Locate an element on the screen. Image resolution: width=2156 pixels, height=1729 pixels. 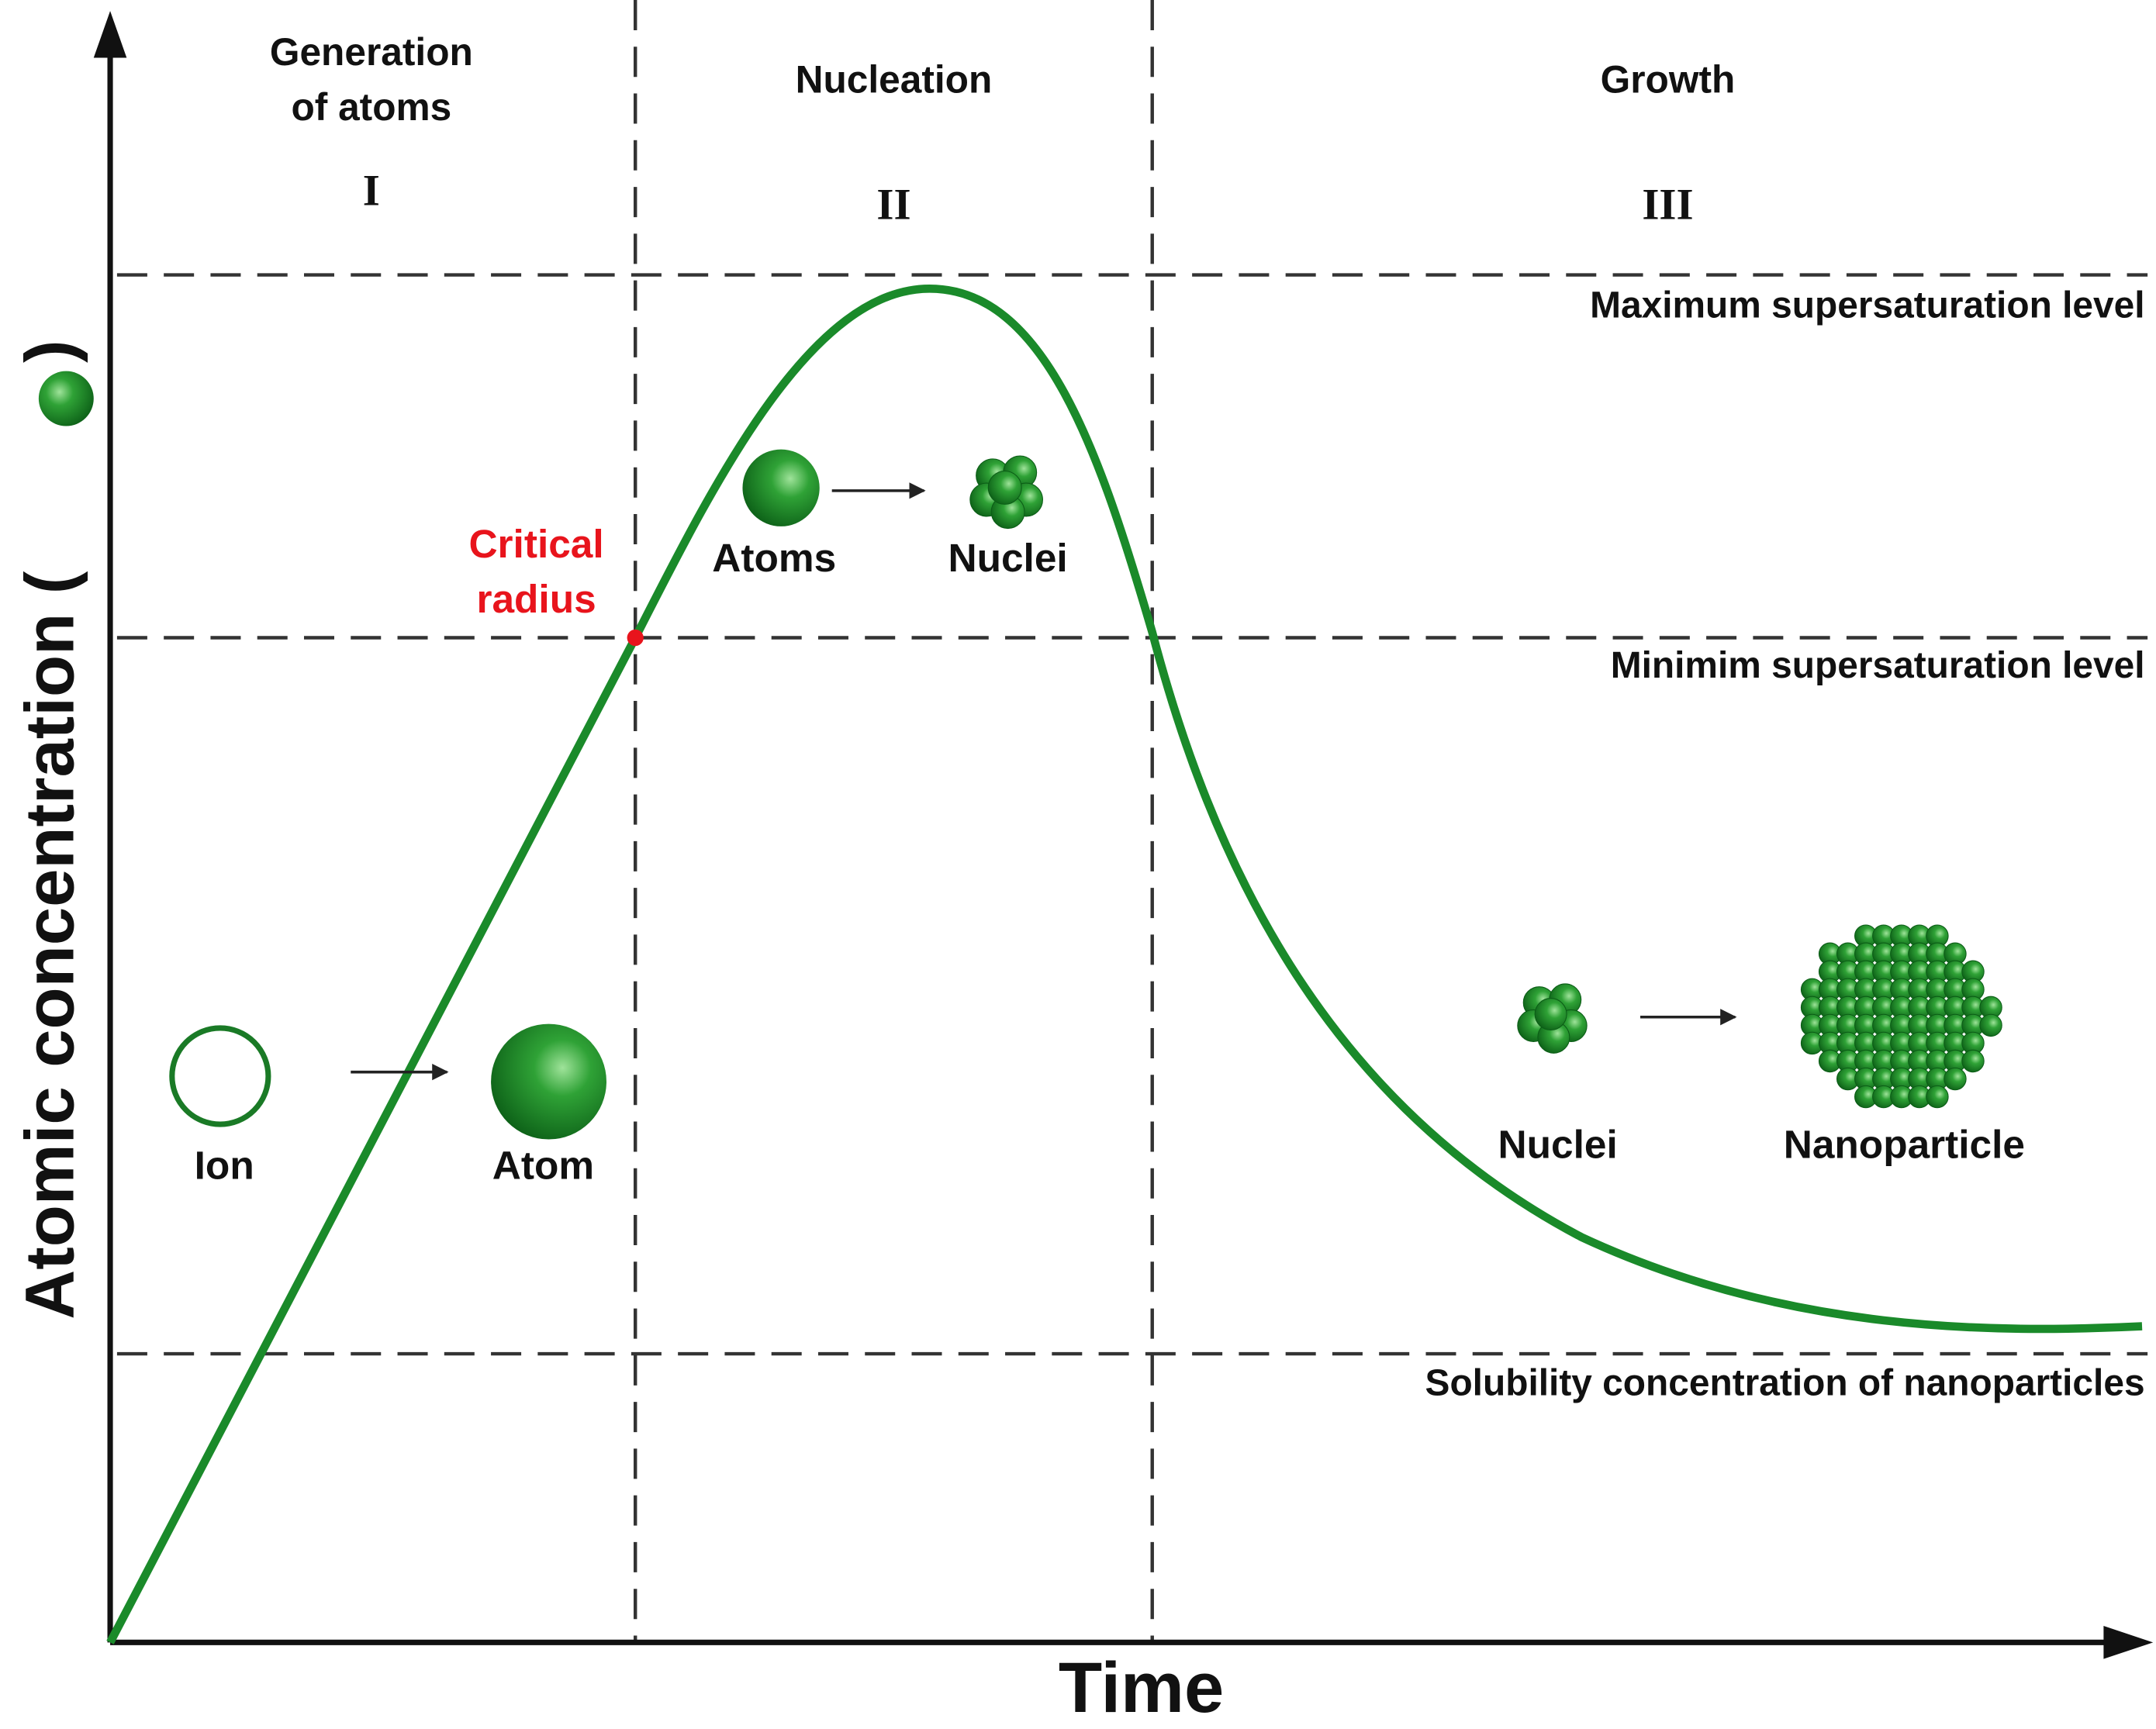
stage-numeral: I is located at coordinates (371, 191).